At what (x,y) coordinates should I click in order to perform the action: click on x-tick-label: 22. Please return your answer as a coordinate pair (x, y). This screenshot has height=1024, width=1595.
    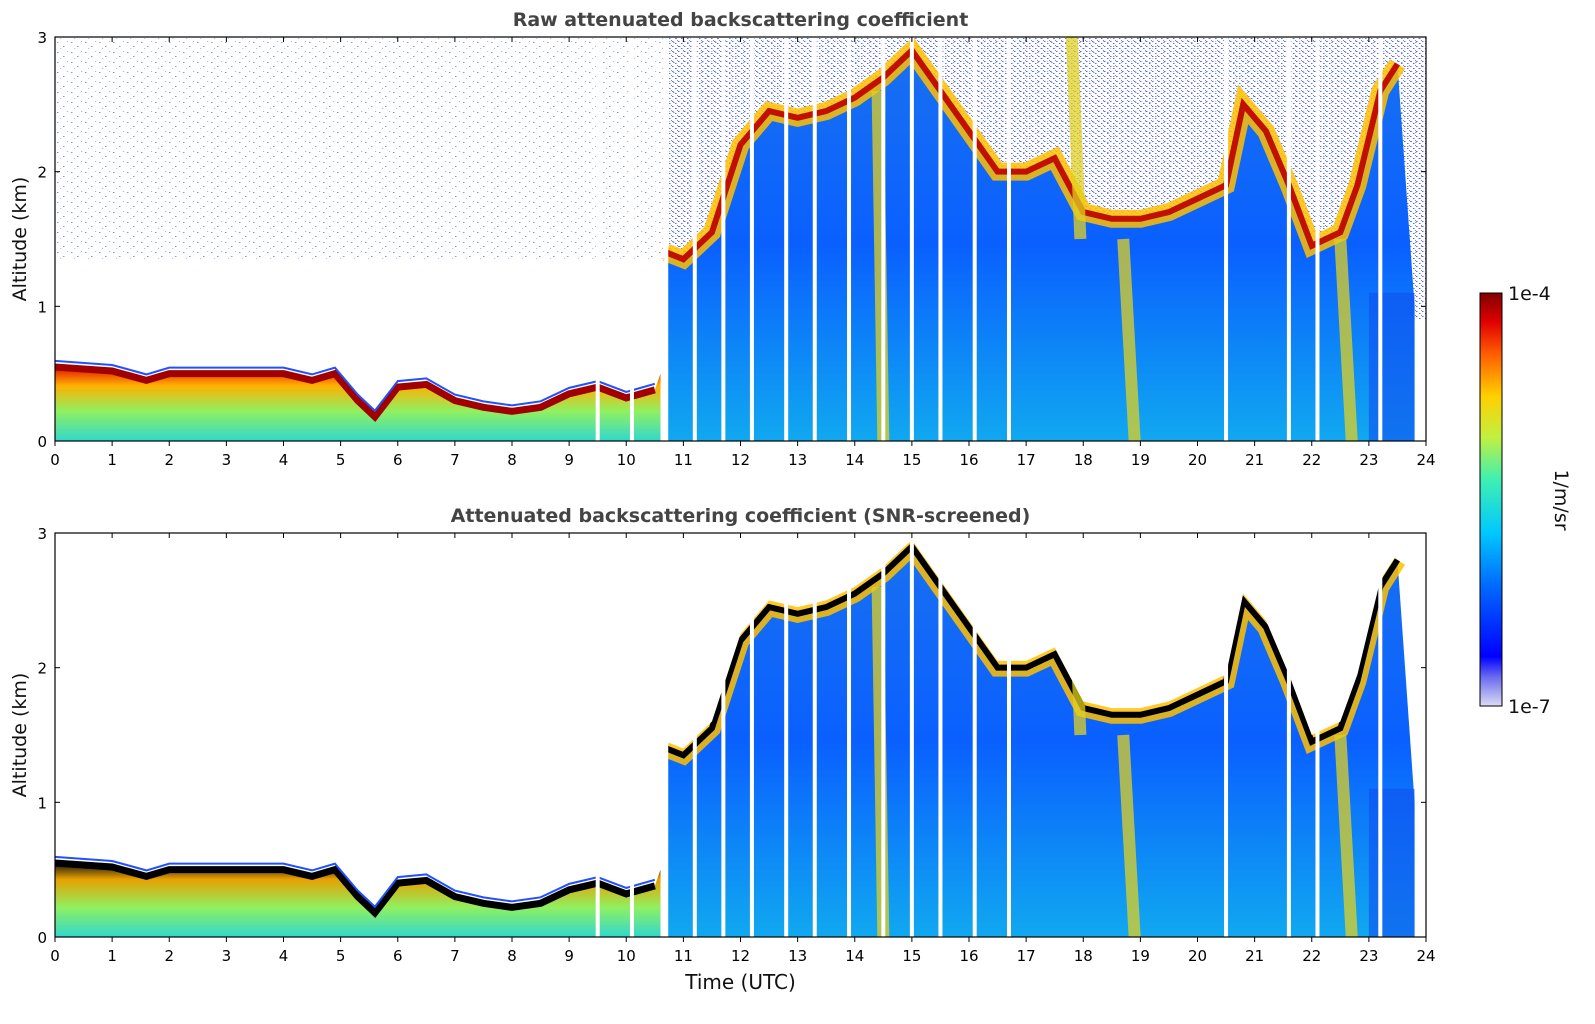
    Looking at the image, I should click on (1311, 956).